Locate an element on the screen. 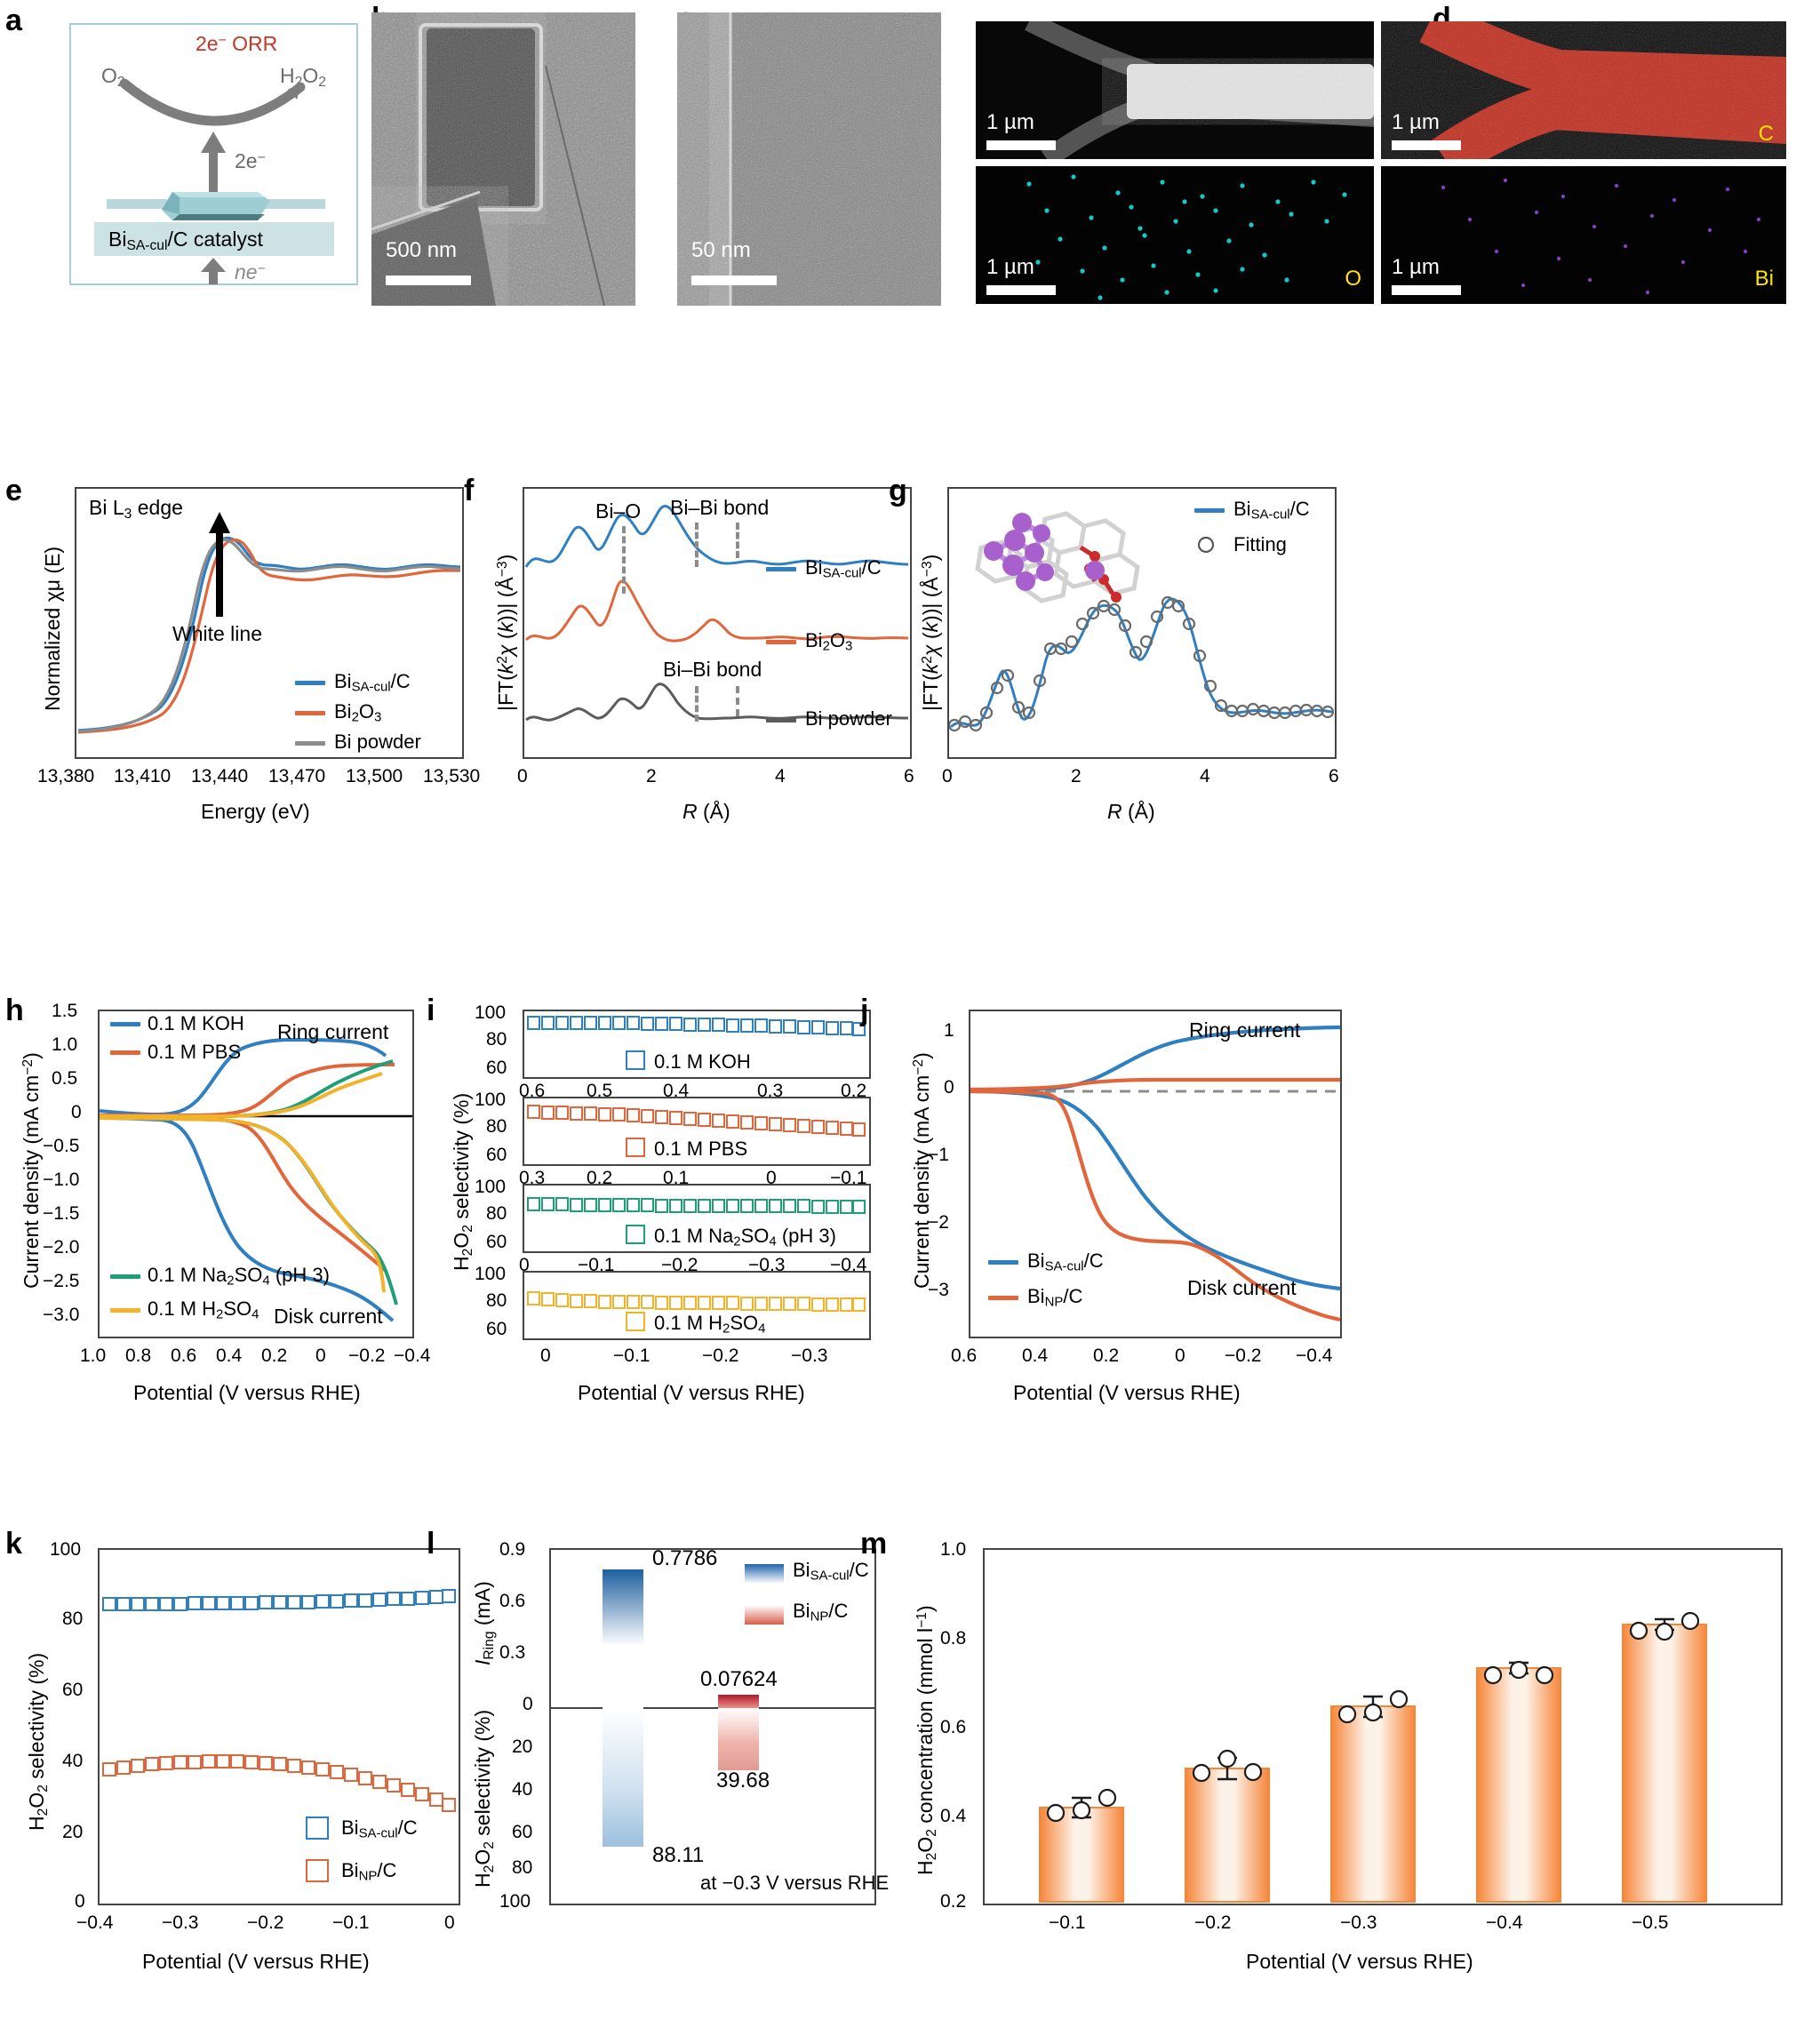 The height and width of the screenshot is (2020, 1820). panel-i-stack: 0.1 M KOH 0.1 M PBS is located at coordinates (697, 1175).